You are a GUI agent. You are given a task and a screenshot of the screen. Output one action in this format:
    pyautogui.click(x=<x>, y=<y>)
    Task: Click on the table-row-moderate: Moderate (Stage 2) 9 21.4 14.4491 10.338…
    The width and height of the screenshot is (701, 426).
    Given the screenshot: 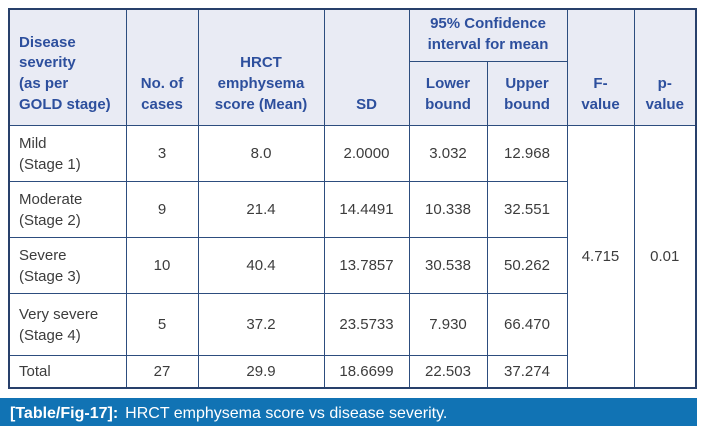 What is the action you would take?
    pyautogui.click(x=352, y=210)
    